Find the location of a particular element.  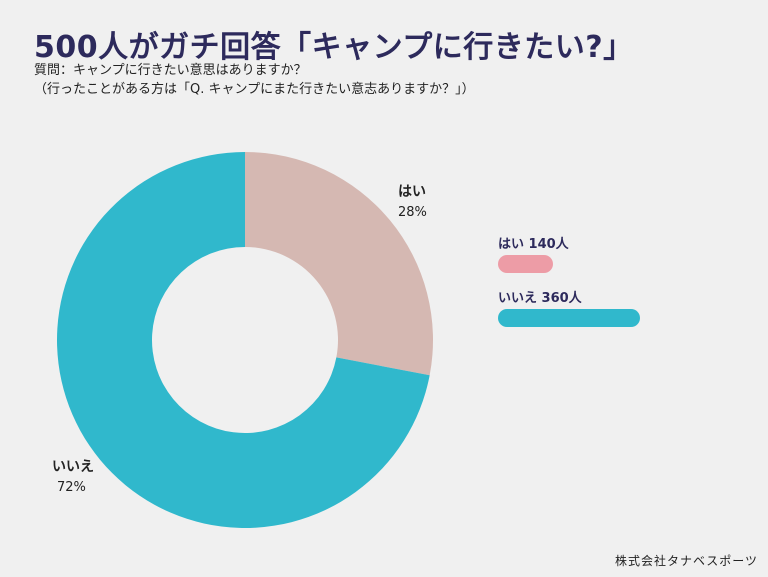

legend-label-yes: はい 140人 is located at coordinates (533, 244).